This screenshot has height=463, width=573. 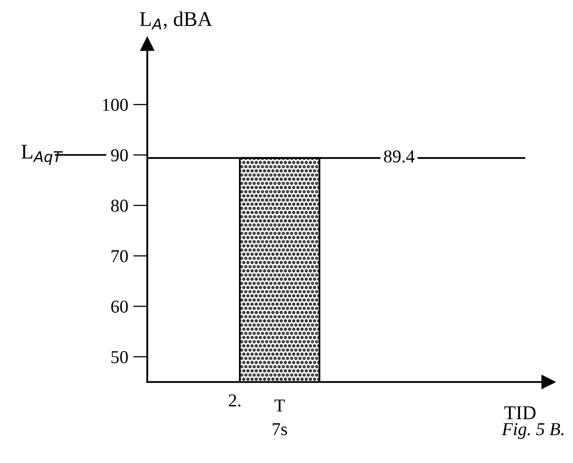 I want to click on y-tick-label: 100, so click(x=115, y=104).